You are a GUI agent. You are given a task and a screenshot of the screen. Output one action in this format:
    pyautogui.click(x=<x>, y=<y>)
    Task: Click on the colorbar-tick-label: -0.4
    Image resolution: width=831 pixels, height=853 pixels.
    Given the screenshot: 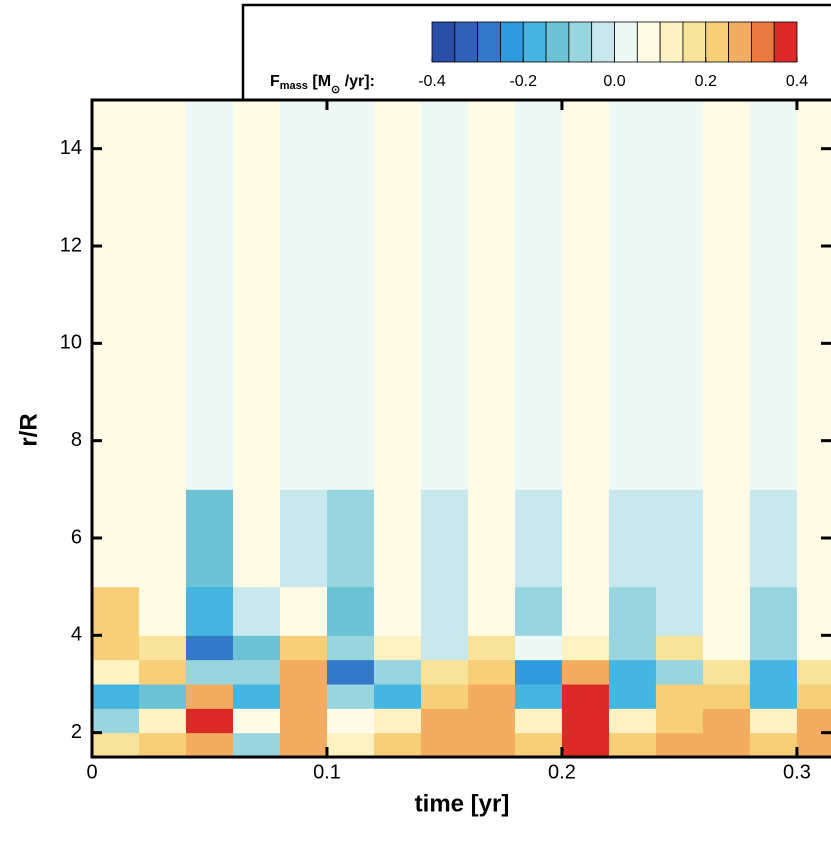 What is the action you would take?
    pyautogui.click(x=432, y=81)
    